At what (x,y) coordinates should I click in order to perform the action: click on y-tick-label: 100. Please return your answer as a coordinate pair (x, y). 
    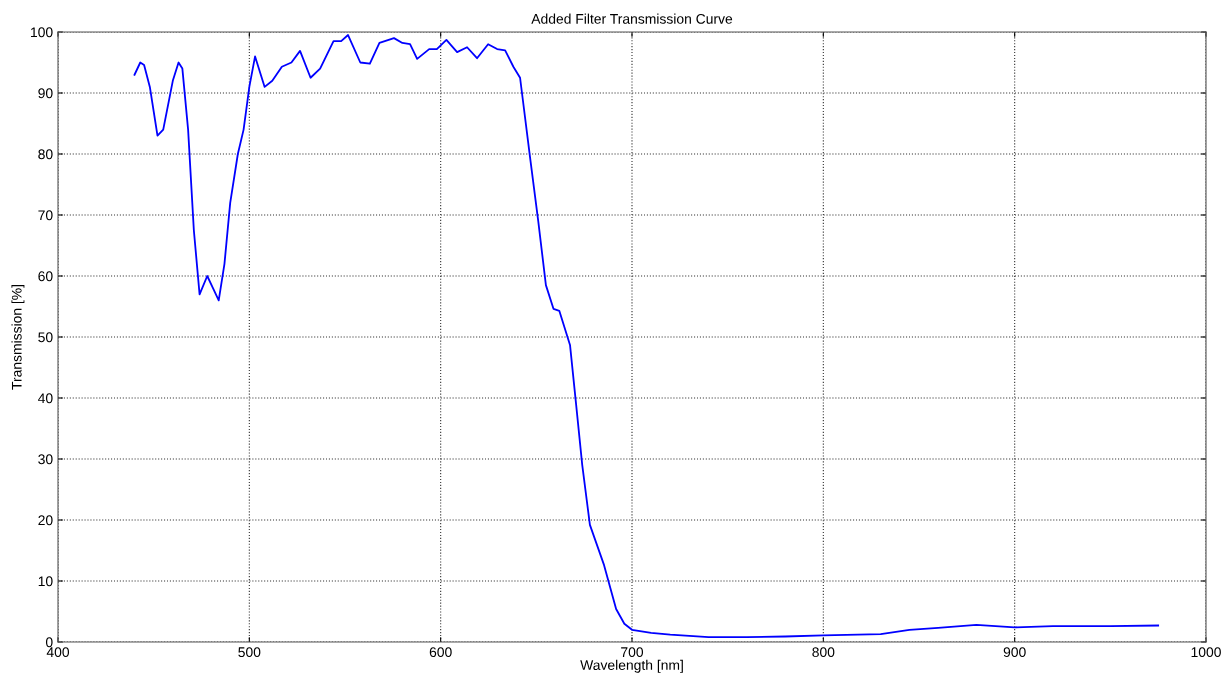
    Looking at the image, I should click on (42, 32).